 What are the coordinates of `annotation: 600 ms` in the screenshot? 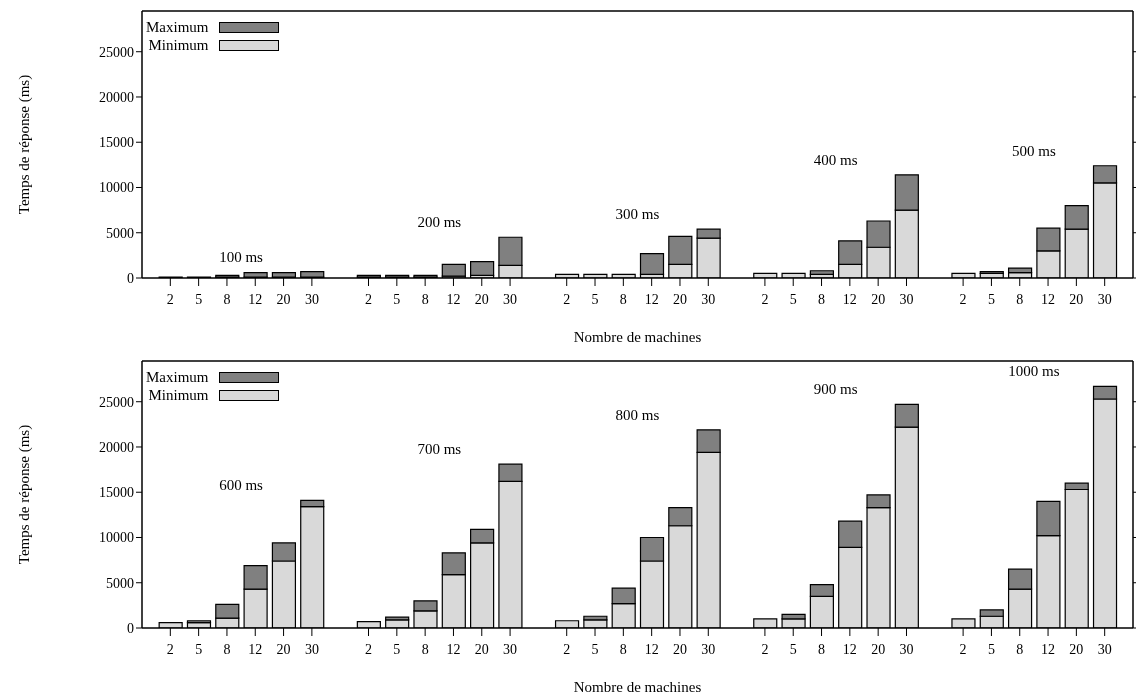 It's located at (241, 485).